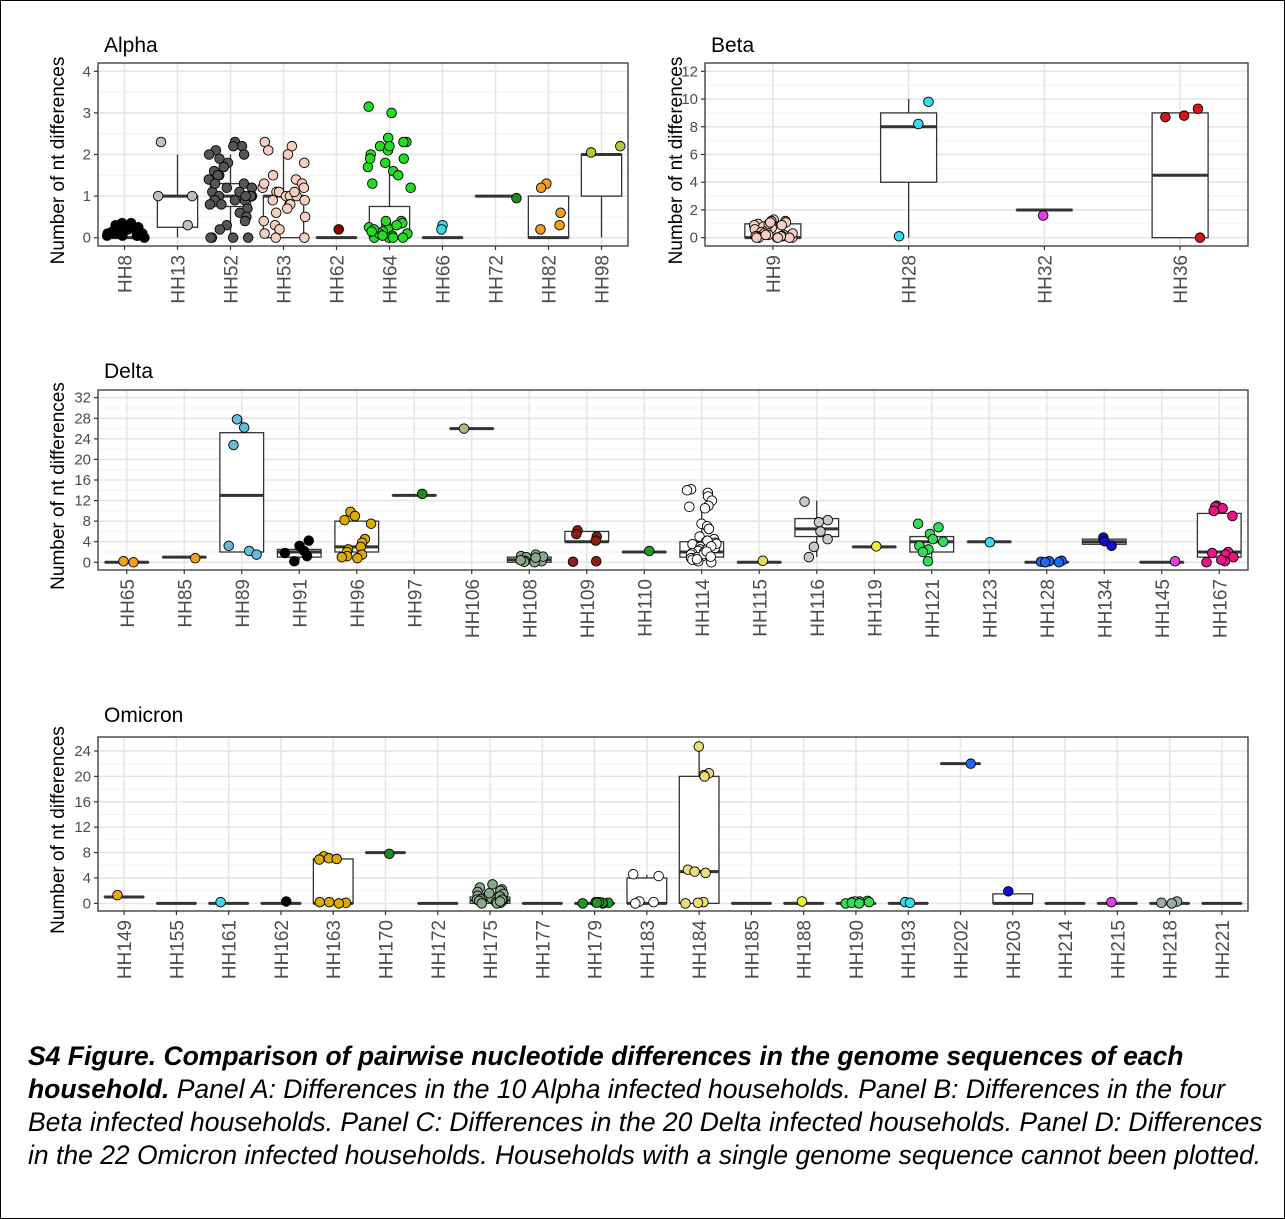  Describe the element at coordinates (58, 161) in the screenshot. I see `alpha-y-axis-label: Number of nt differences` at that location.